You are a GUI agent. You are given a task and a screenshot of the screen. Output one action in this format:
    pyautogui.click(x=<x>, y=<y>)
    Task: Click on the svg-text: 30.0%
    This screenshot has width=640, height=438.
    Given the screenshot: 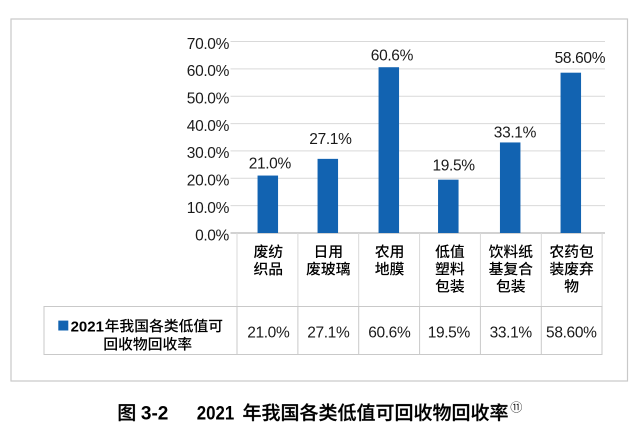 What is the action you would take?
    pyautogui.click(x=208, y=153)
    